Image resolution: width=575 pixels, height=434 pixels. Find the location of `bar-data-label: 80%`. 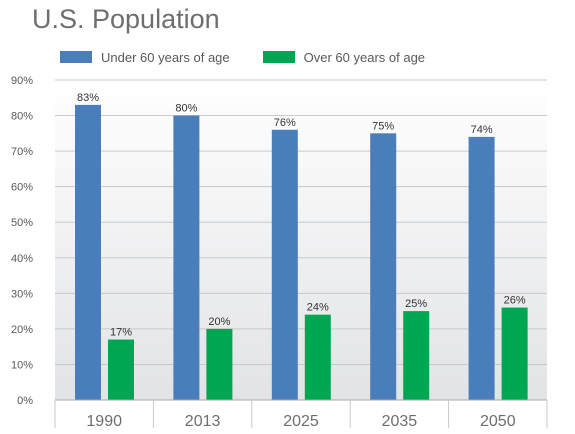

bar-data-label: 80% is located at coordinates (186, 109).